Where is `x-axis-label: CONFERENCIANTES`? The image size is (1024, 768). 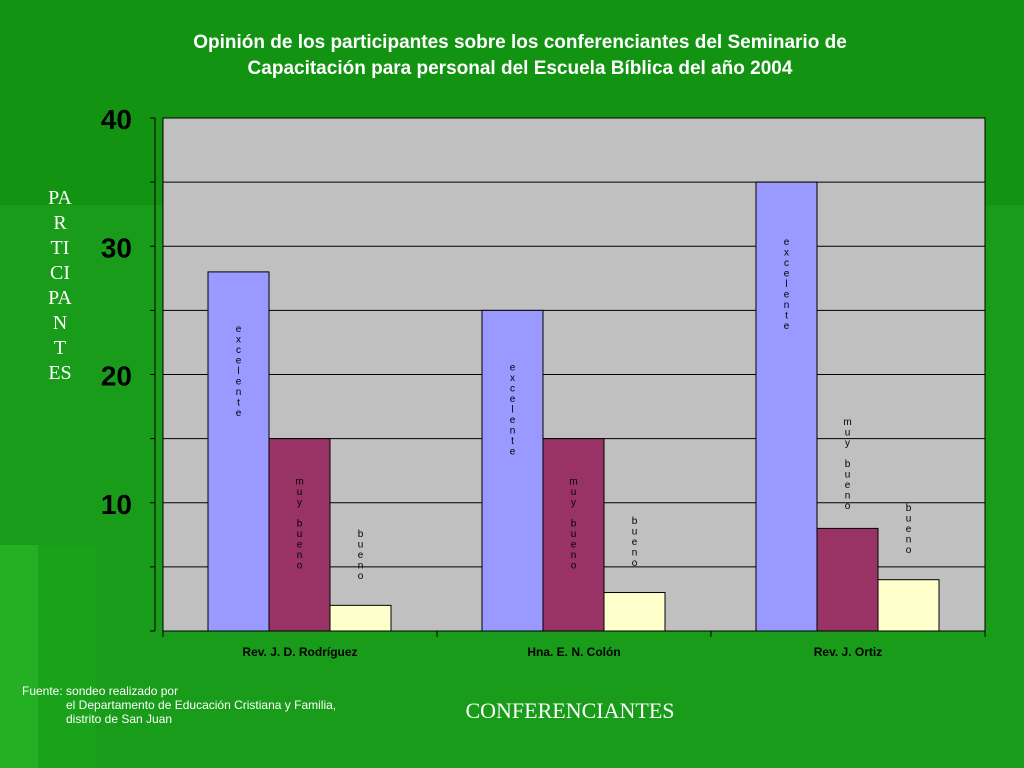
x-axis-label: CONFERENCIANTES is located at coordinates (570, 710).